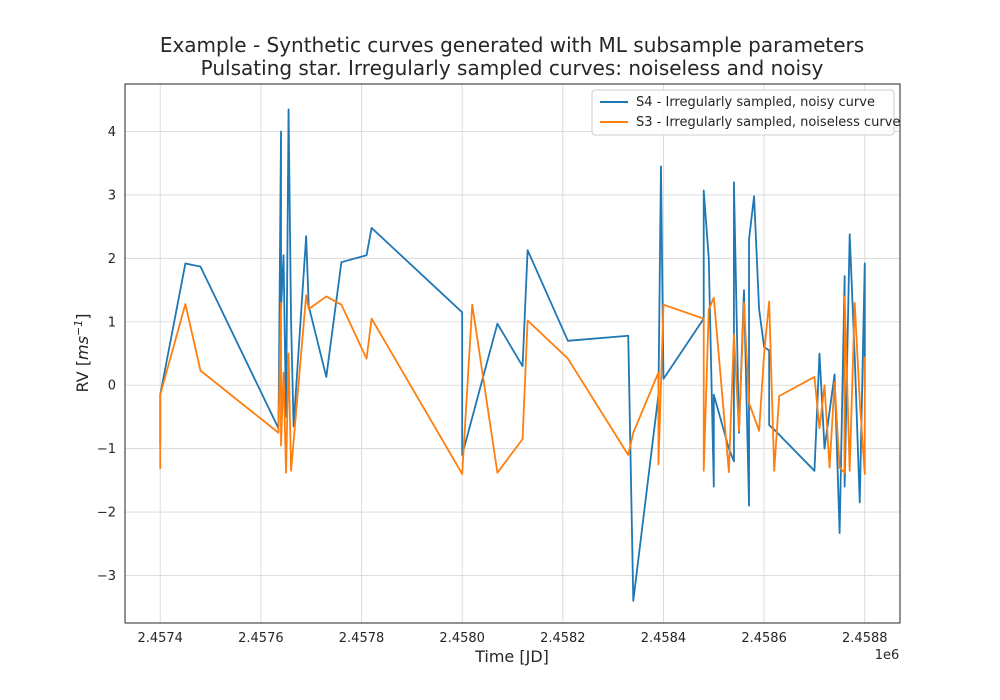  Describe the element at coordinates (887, 655) in the screenshot. I see `x-offset-label: 1e6` at that location.